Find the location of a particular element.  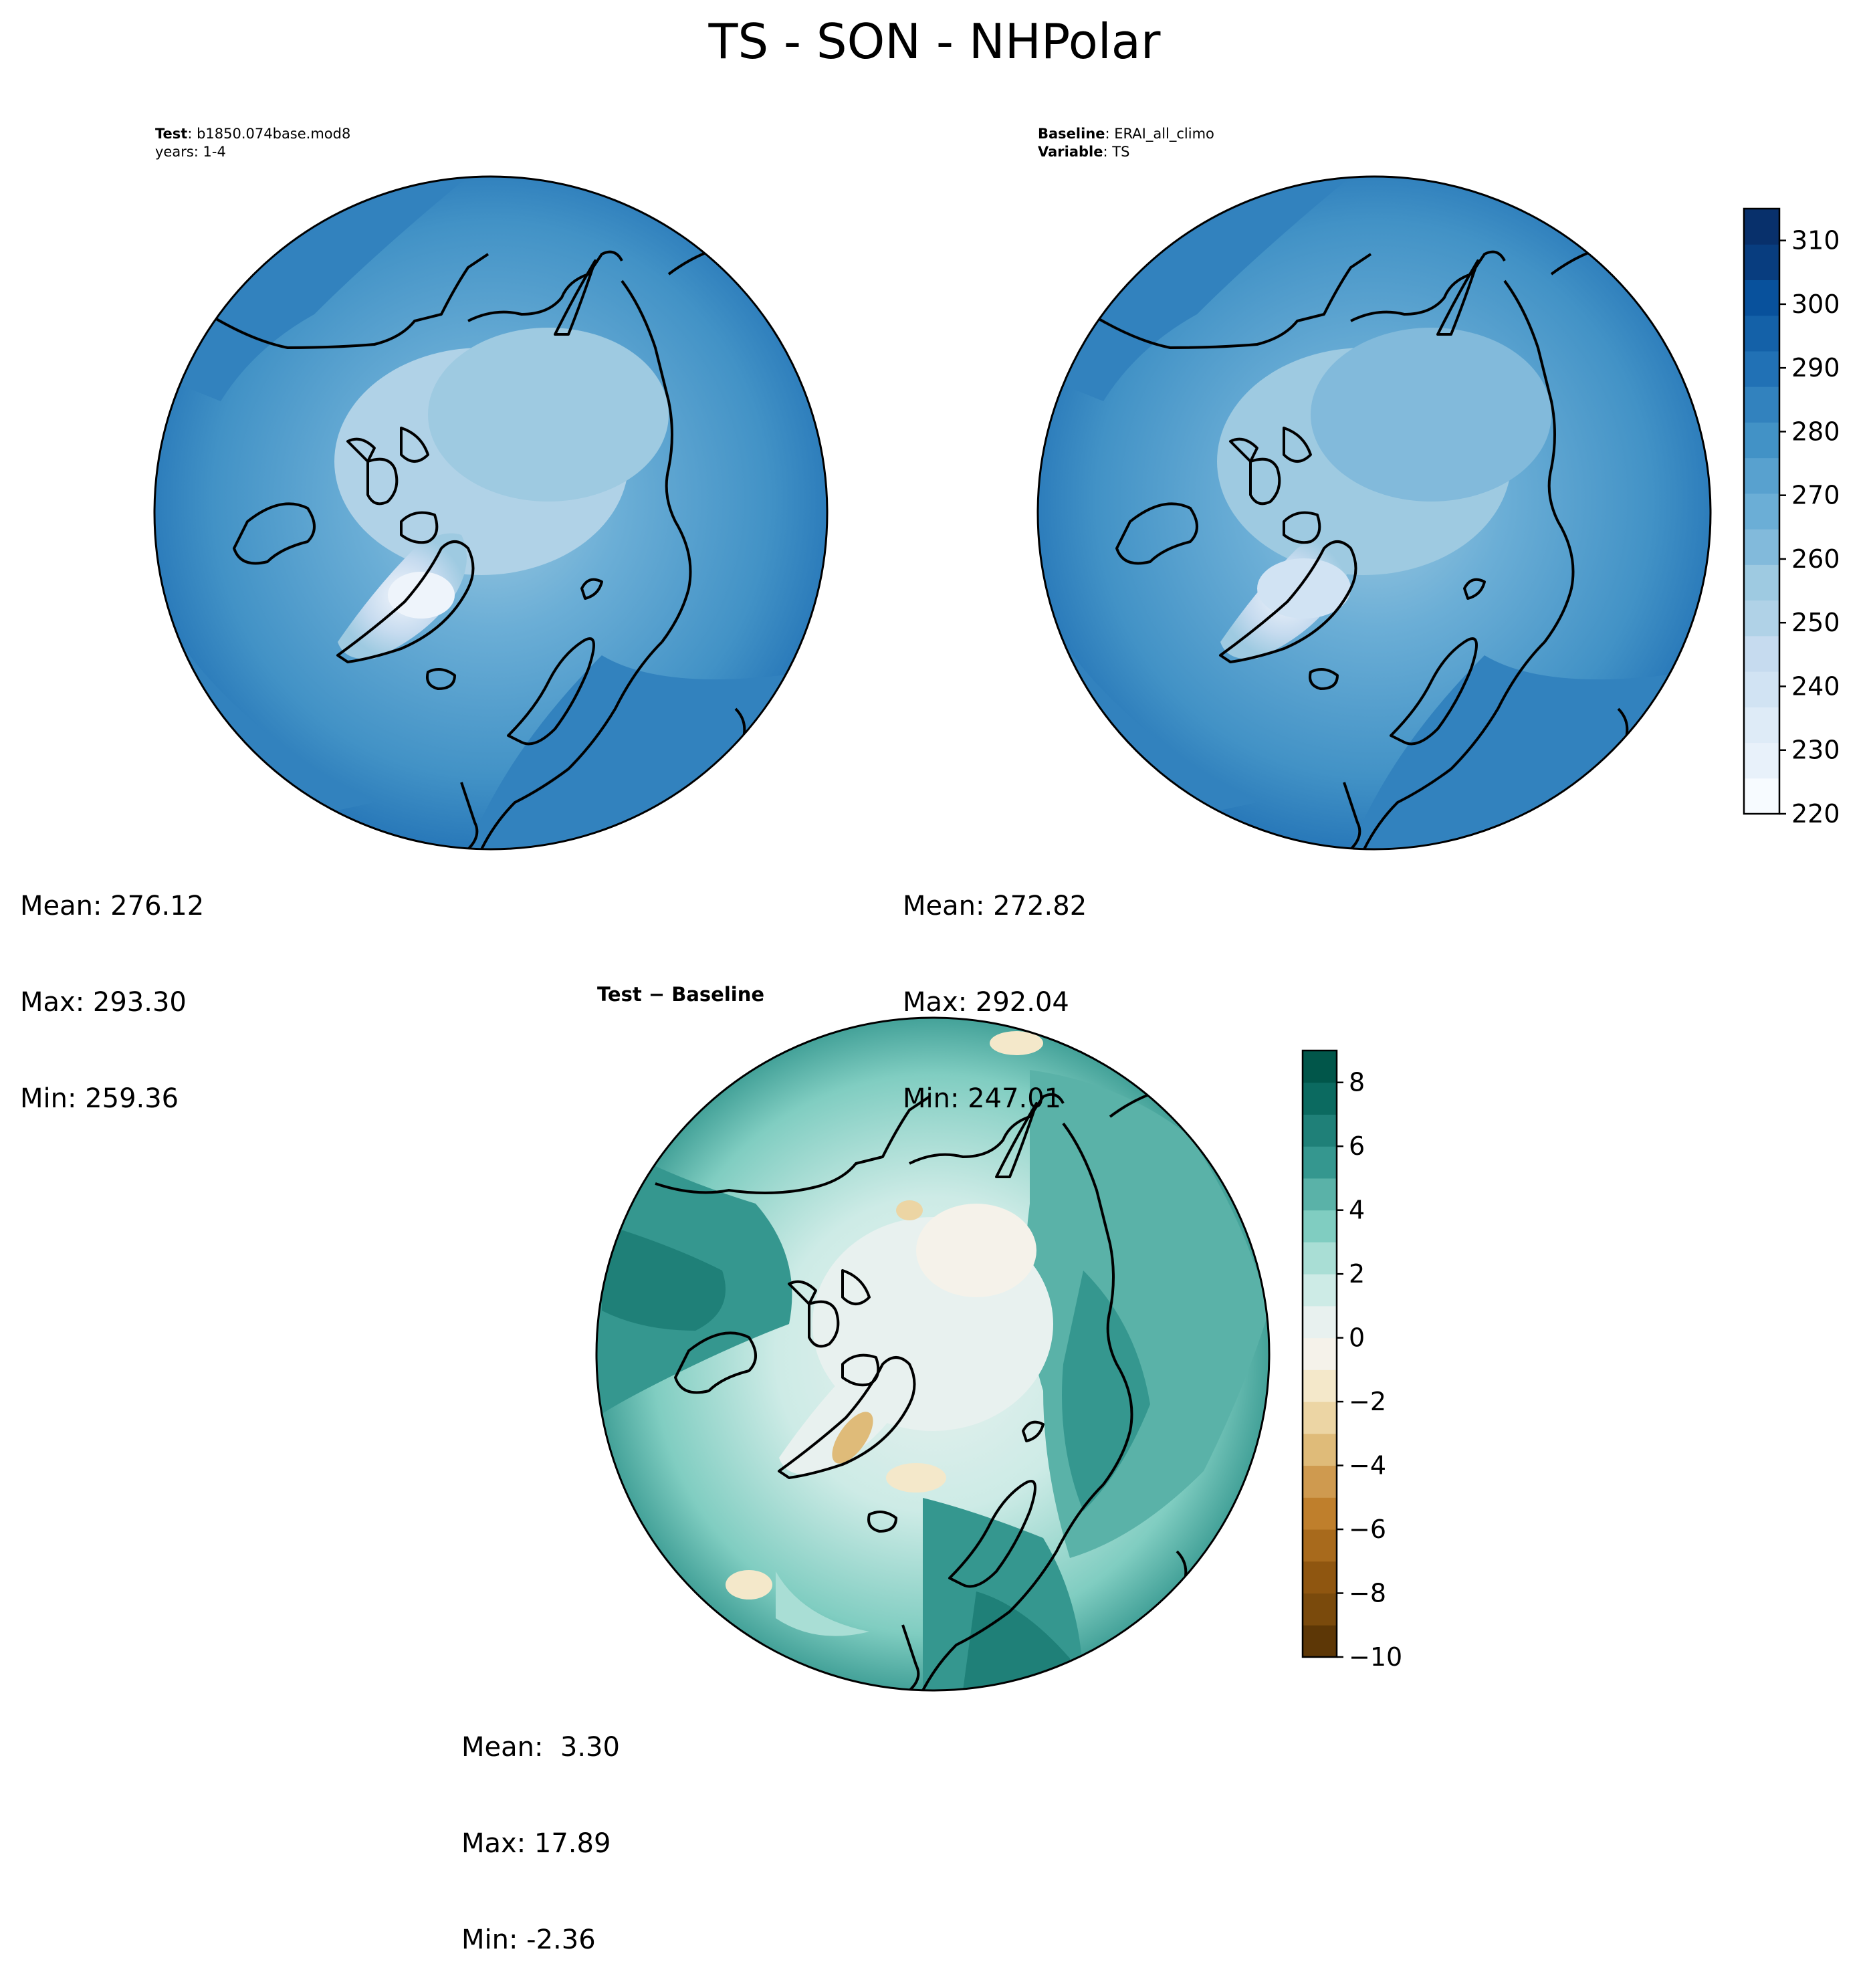

test-case-name: : b1850.074base.mod8 is located at coordinates (269, 134).